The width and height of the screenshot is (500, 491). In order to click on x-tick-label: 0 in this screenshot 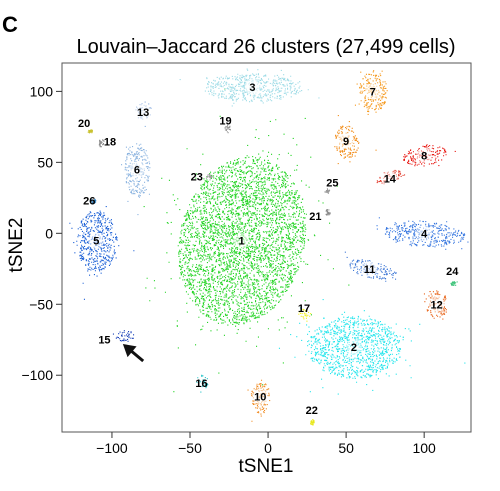, I will do `click(268, 448)`.